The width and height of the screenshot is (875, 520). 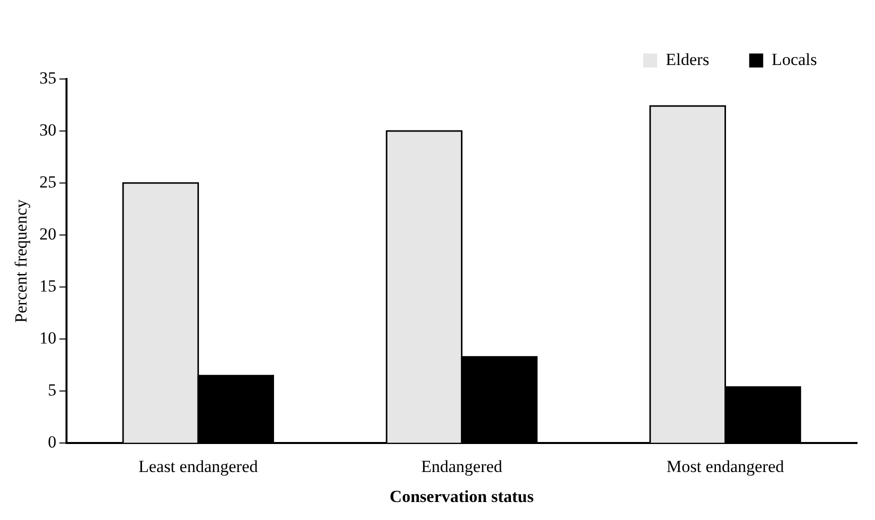 I want to click on y-tick-label: 35, so click(x=47, y=78).